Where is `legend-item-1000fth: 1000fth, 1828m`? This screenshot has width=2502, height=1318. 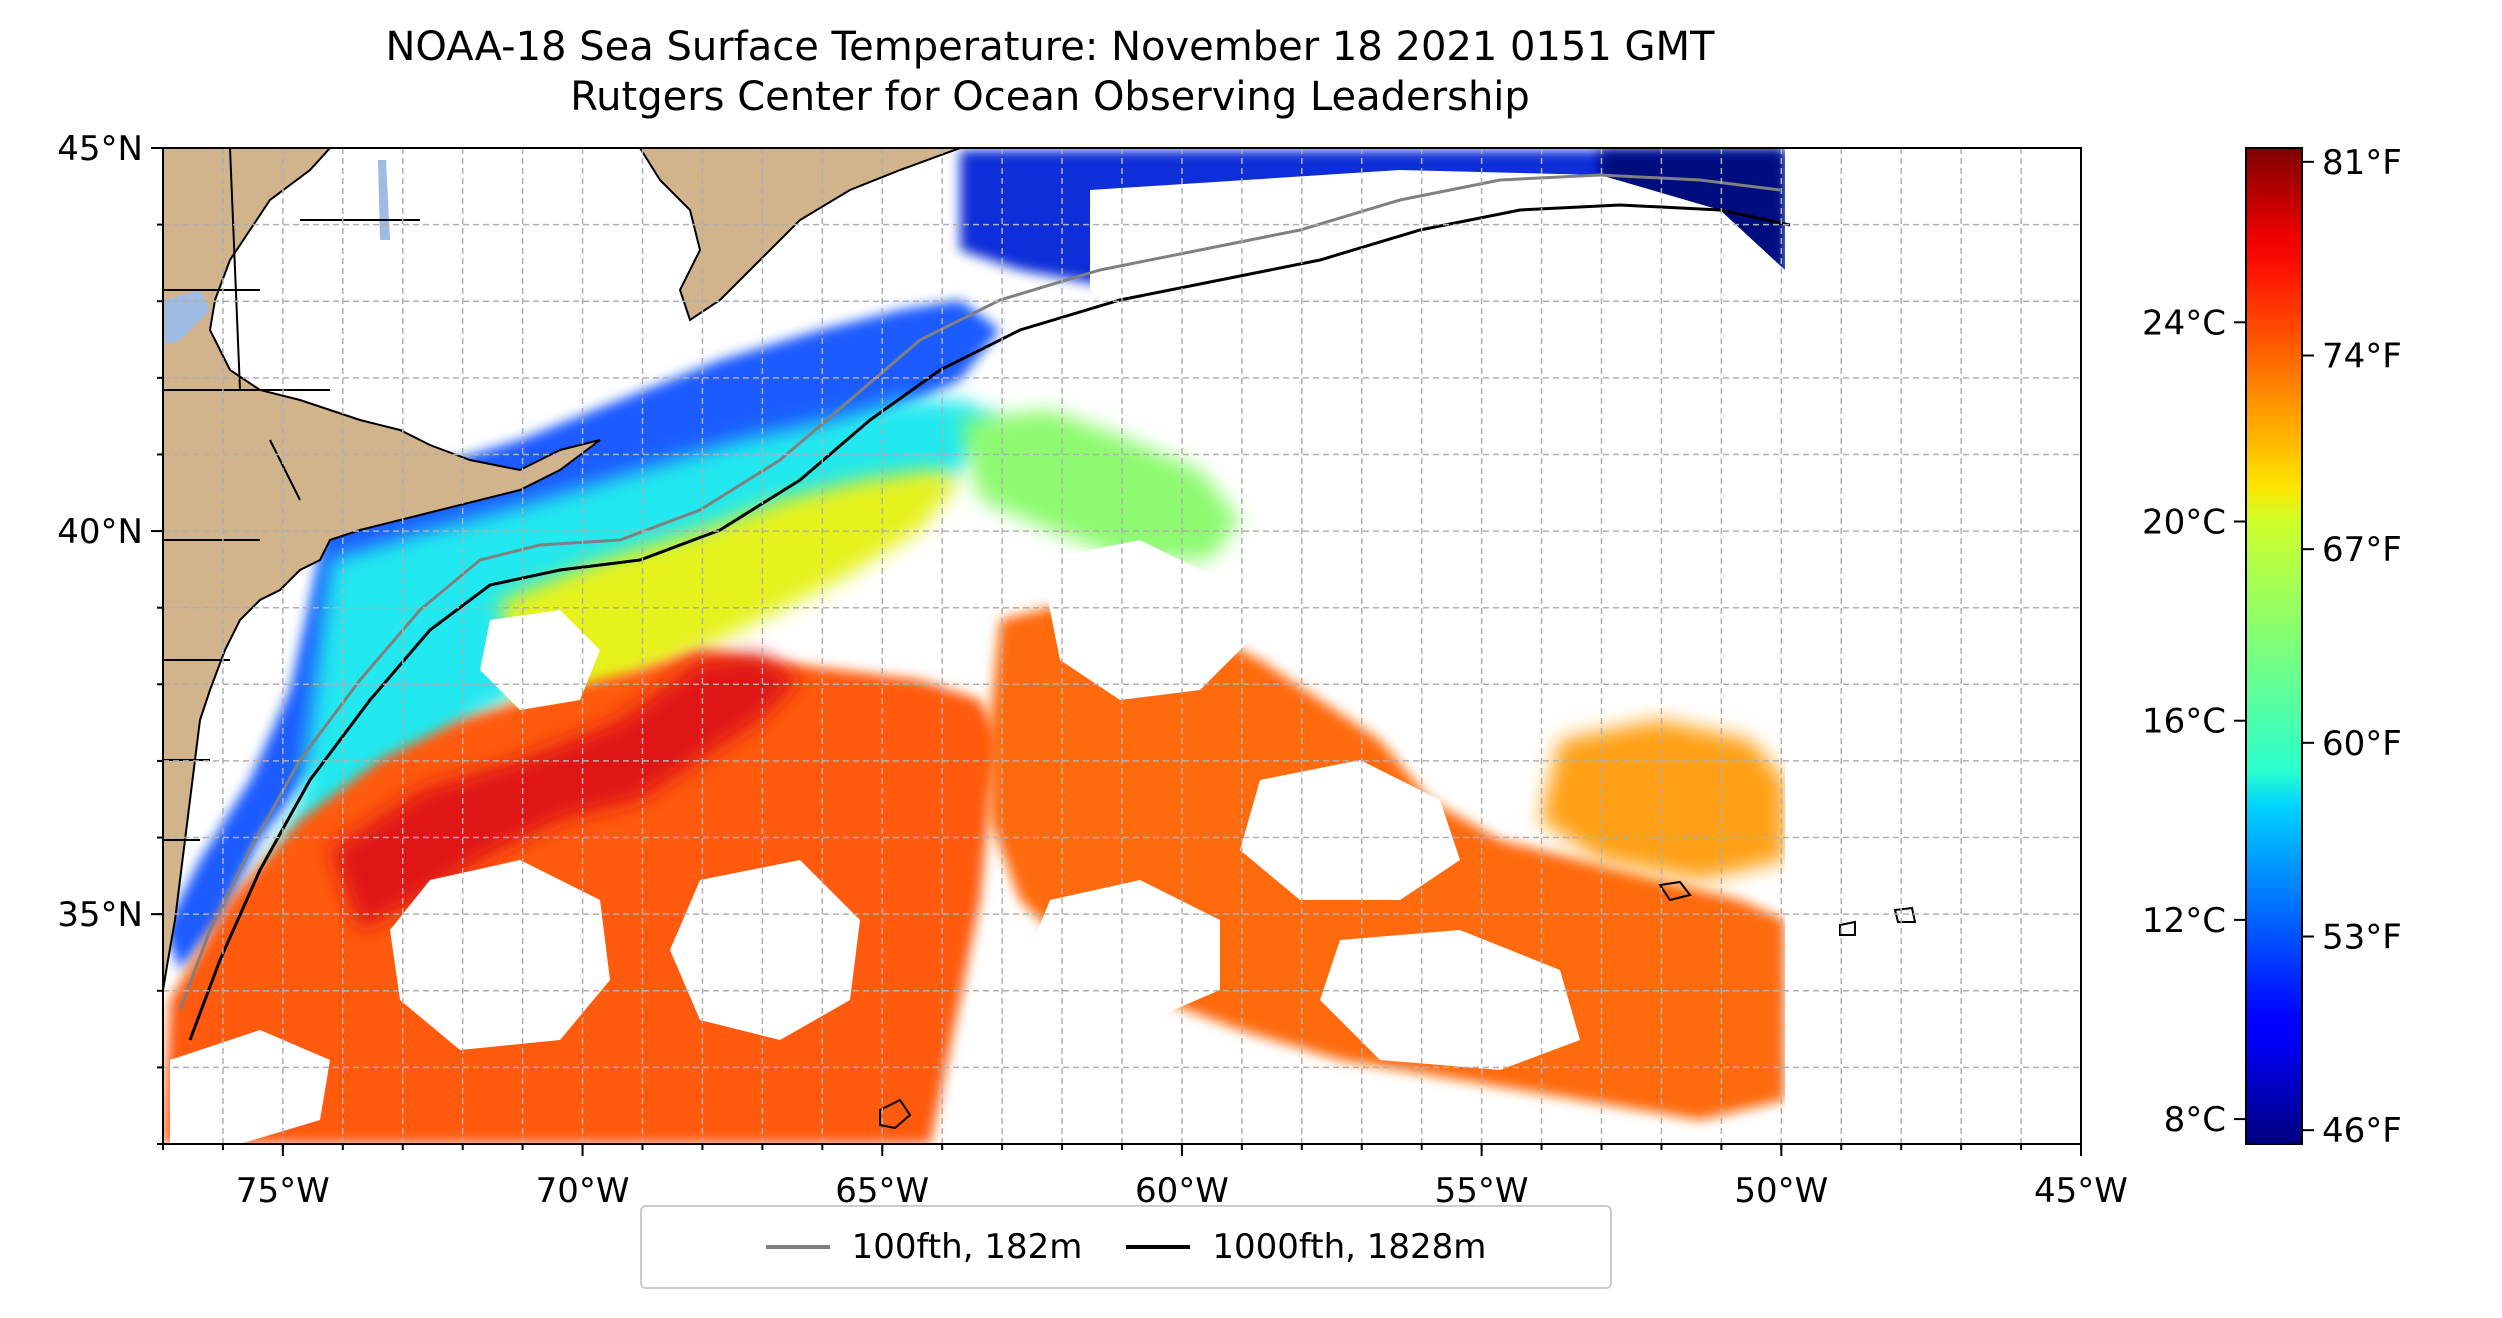
legend-item-1000fth: 1000fth, 1828m is located at coordinates (1306, 1247).